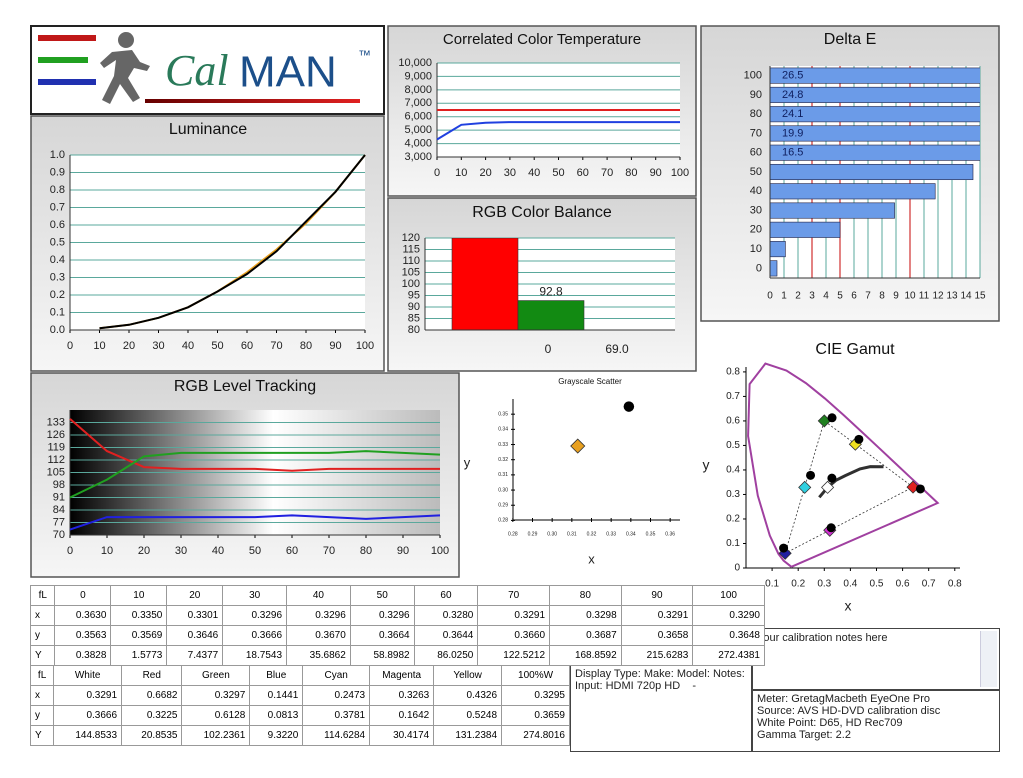 The height and width of the screenshot is (778, 1023). Describe the element at coordinates (503, 415) in the screenshot. I see `y-tick-label: 0.35` at that location.